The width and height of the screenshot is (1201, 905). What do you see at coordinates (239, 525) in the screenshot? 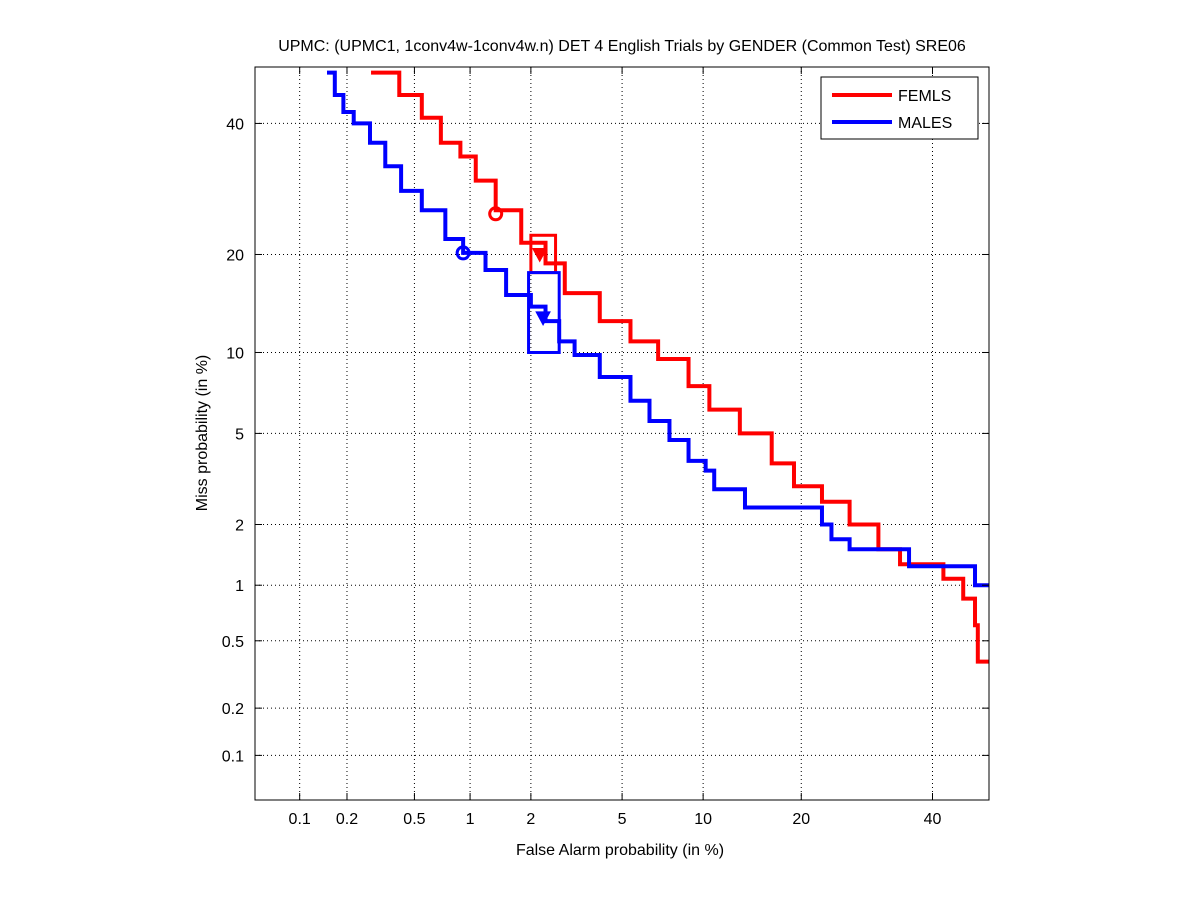
I see `y-tick-label: 2` at bounding box center [239, 525].